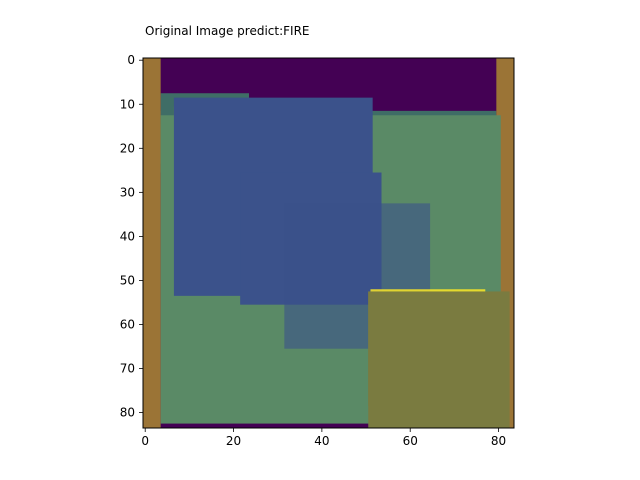 The height and width of the screenshot is (480, 640). What do you see at coordinates (127, 148) in the screenshot?
I see `y-tick-label: 20` at bounding box center [127, 148].